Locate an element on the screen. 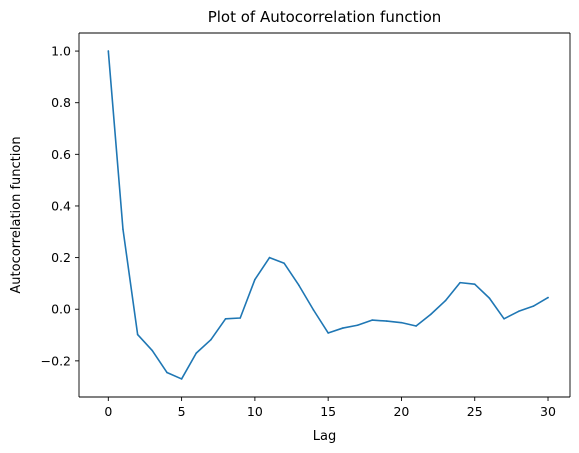 This screenshot has height=453, width=579. x-tick-label: 15 is located at coordinates (328, 411).